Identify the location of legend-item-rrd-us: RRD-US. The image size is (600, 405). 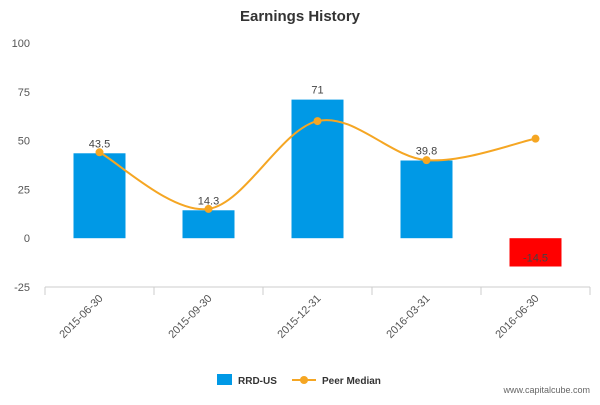
(247, 380).